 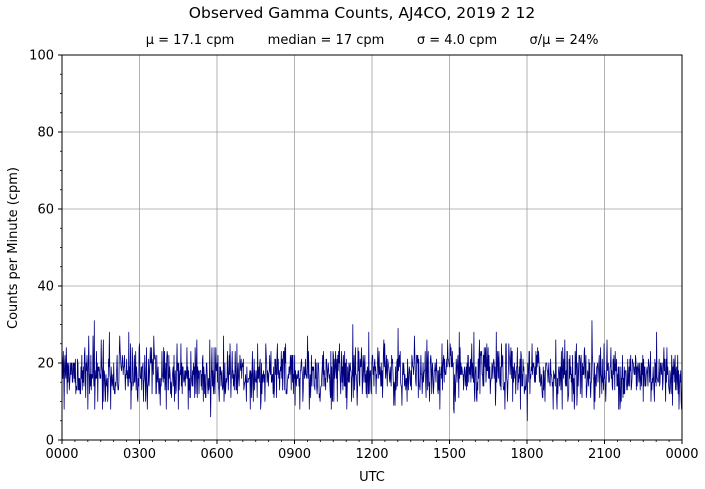 What do you see at coordinates (449, 454) in the screenshot?
I see `x-tick-label: 1500` at bounding box center [449, 454].